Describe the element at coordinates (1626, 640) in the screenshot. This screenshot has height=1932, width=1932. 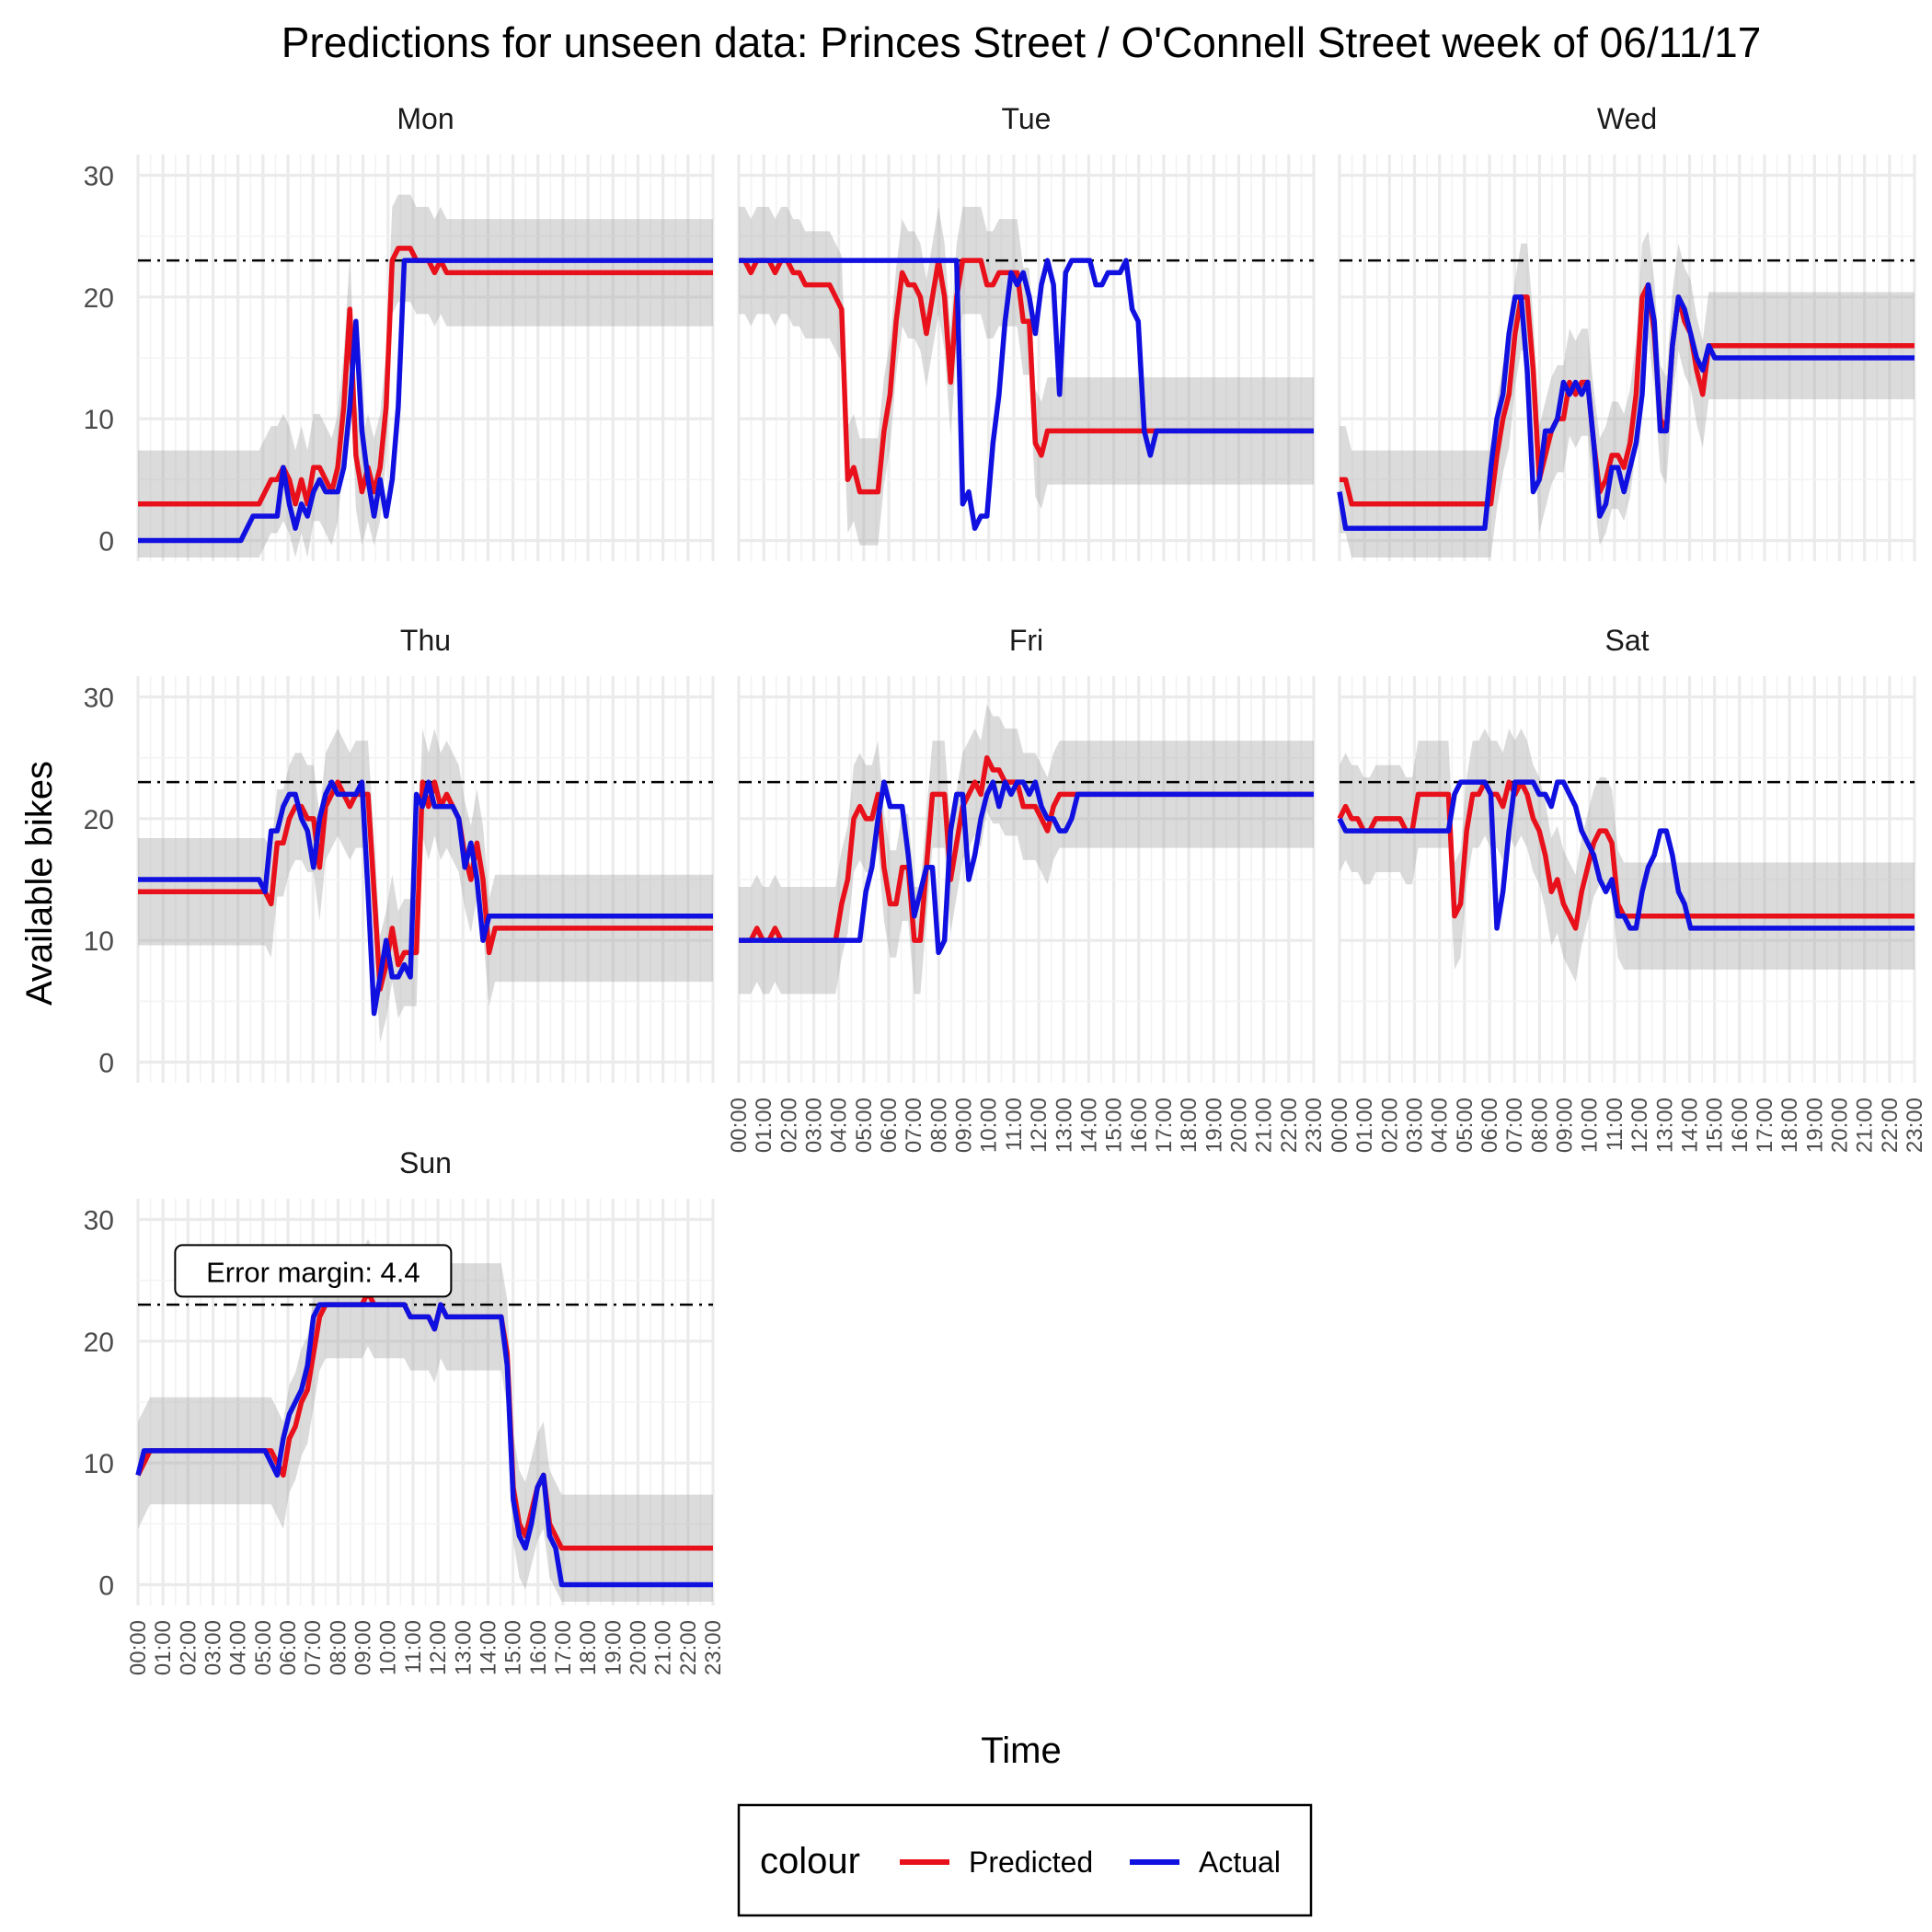
I see `facet-label: Sat` at that location.